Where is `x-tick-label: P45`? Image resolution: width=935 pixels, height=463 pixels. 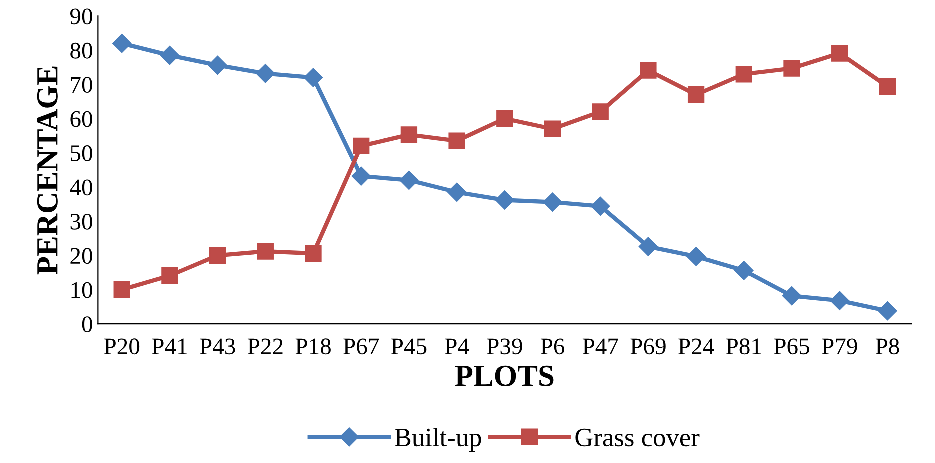 x-tick-label: P45 is located at coordinates (409, 346).